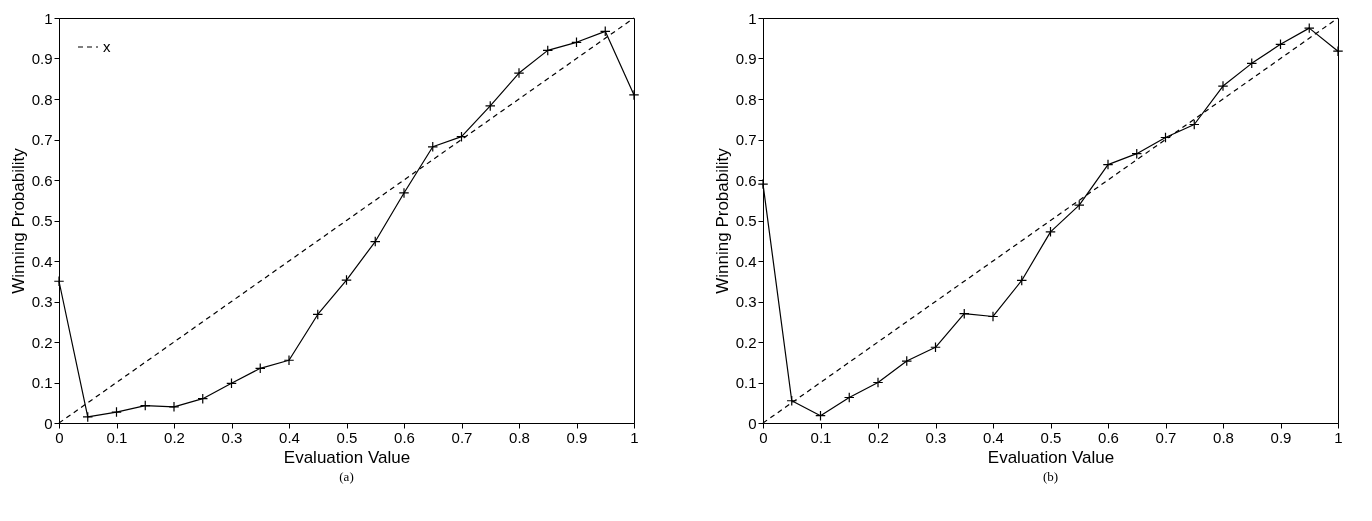 This screenshot has height=521, width=1372. What do you see at coordinates (107, 46) in the screenshot?
I see `legend-label: x` at bounding box center [107, 46].